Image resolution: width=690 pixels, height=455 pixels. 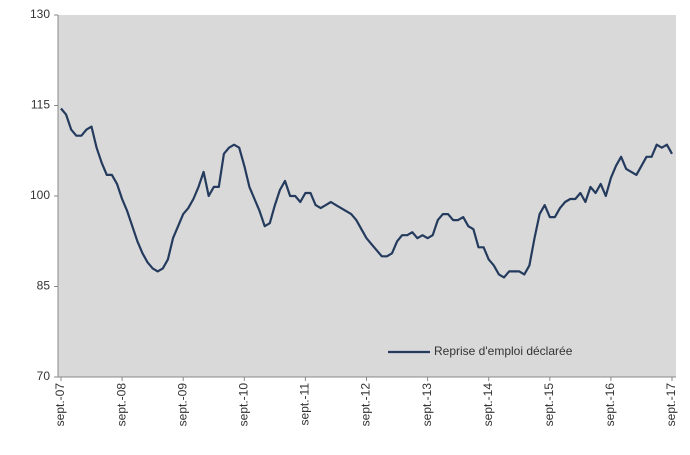 I want to click on y-tick-label: 115, so click(x=40, y=105).